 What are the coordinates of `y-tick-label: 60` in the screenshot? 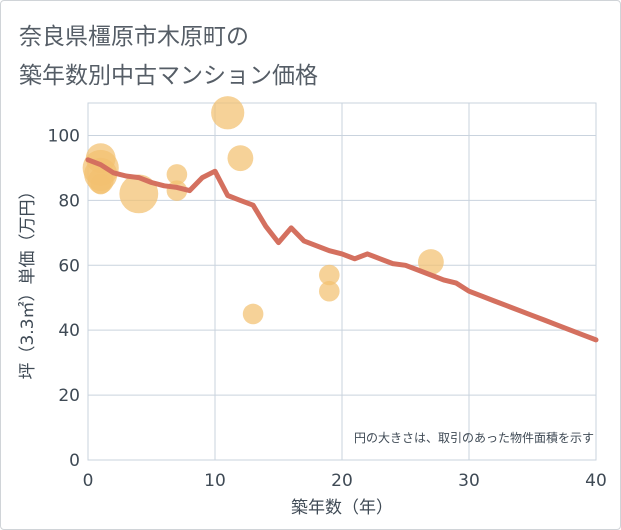 It's located at (69, 266).